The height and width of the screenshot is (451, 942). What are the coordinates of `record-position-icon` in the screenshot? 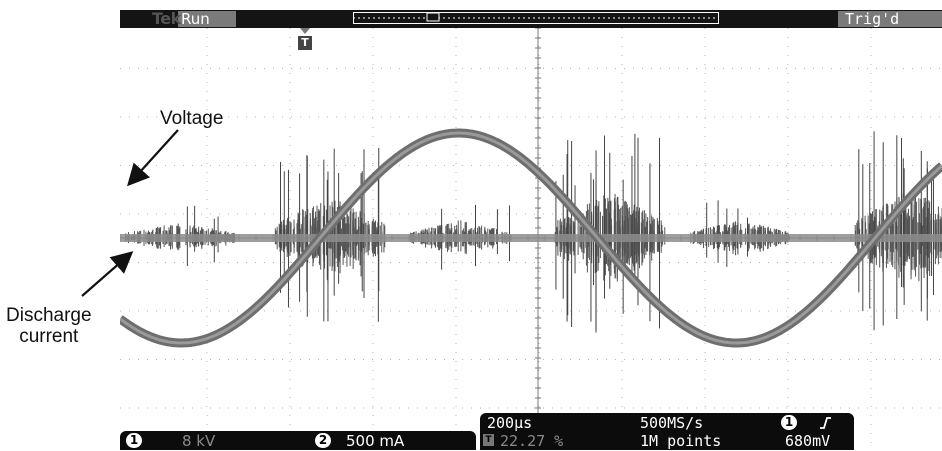 It's located at (535, 16).